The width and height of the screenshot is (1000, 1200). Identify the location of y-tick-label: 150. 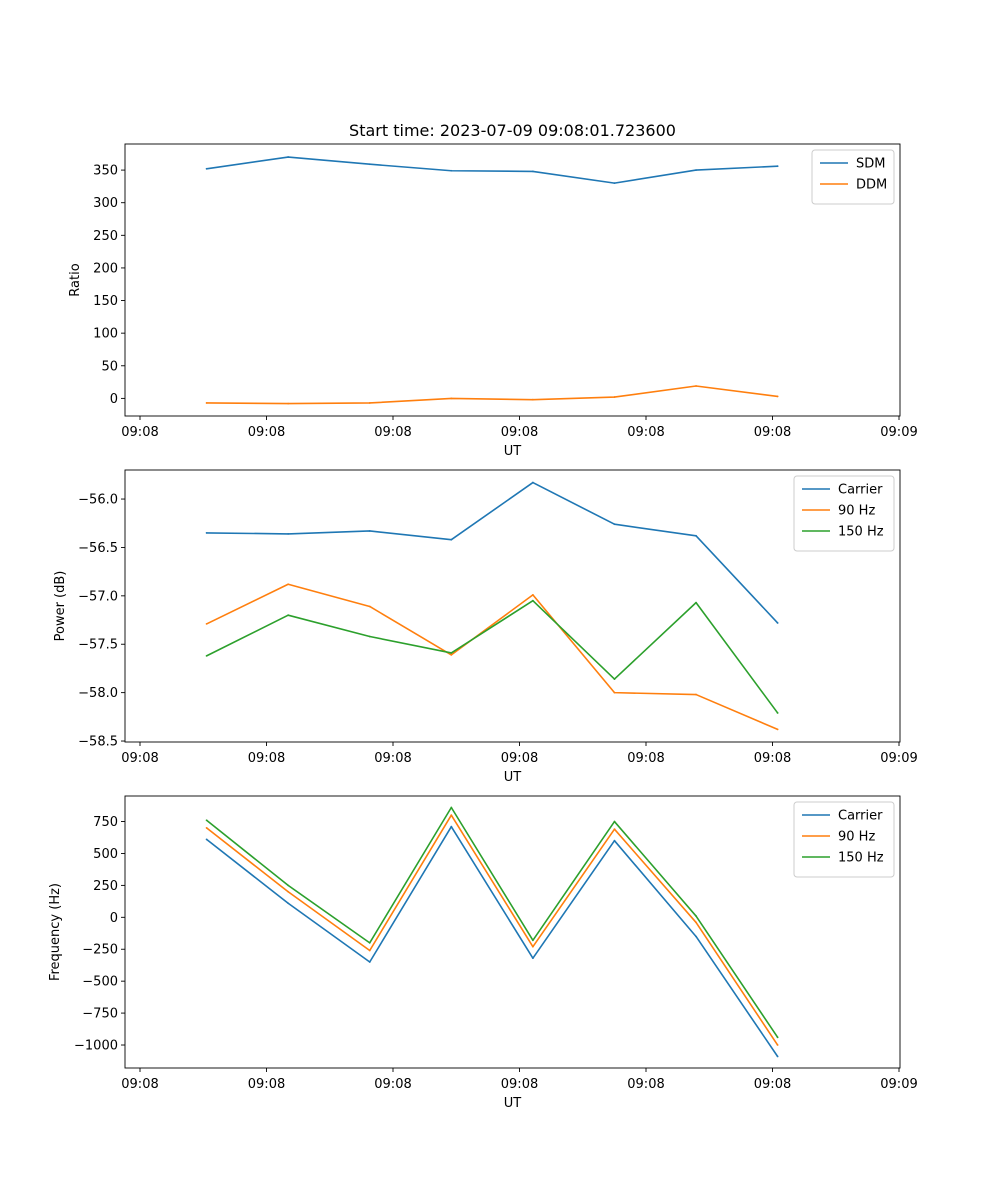
(105, 301).